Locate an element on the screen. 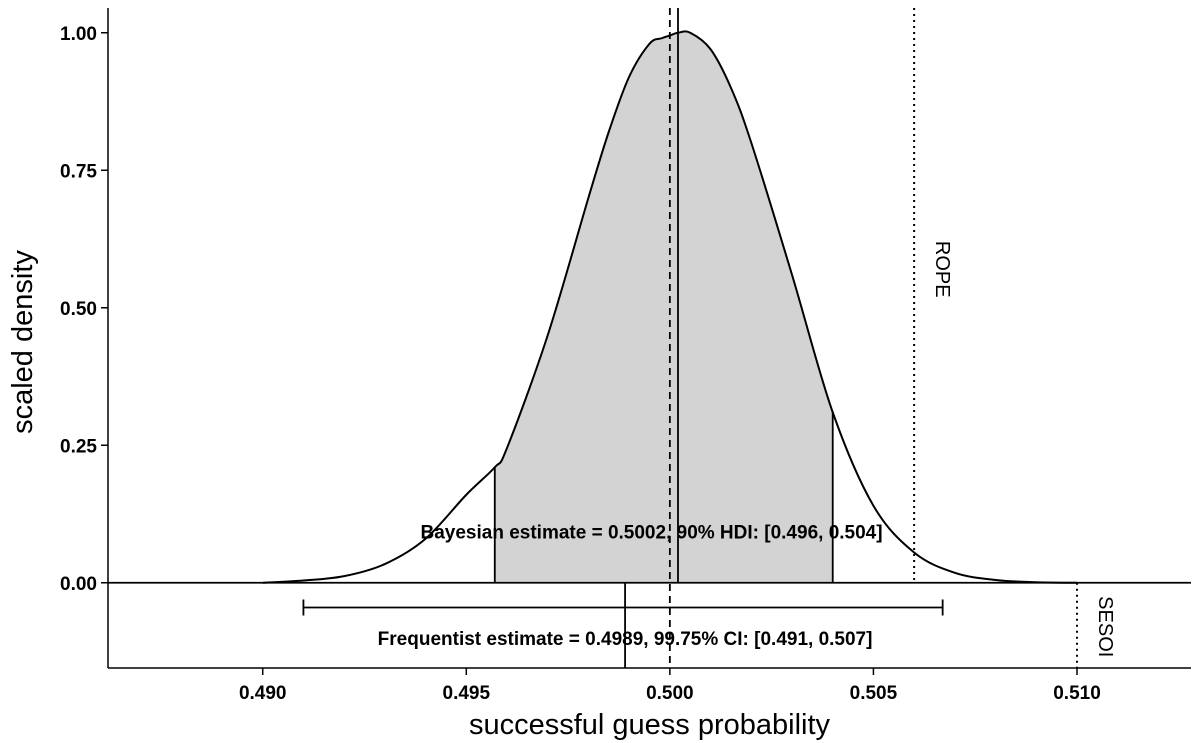 The height and width of the screenshot is (743, 1201). x-tick-label: 0.505 is located at coordinates (874, 693).